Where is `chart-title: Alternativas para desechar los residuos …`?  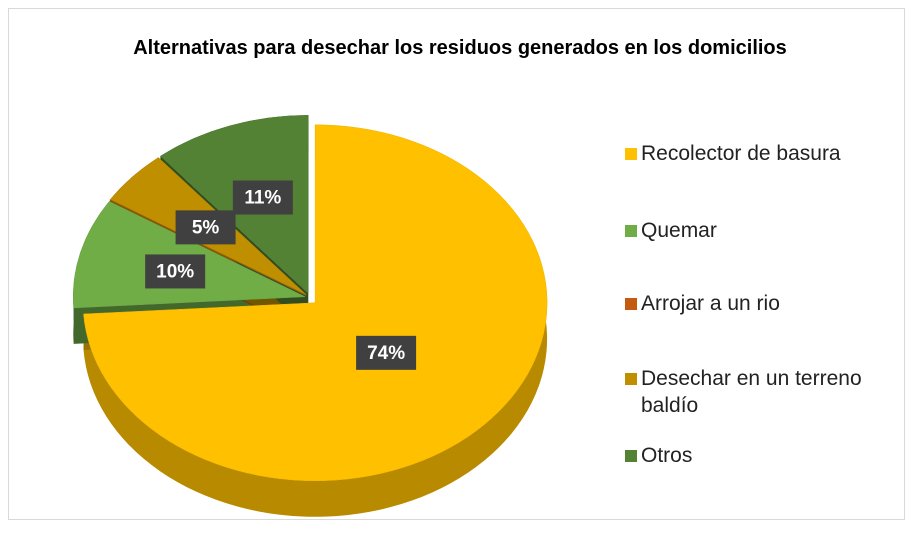
chart-title: Alternativas para desechar los residuos … is located at coordinates (460, 48).